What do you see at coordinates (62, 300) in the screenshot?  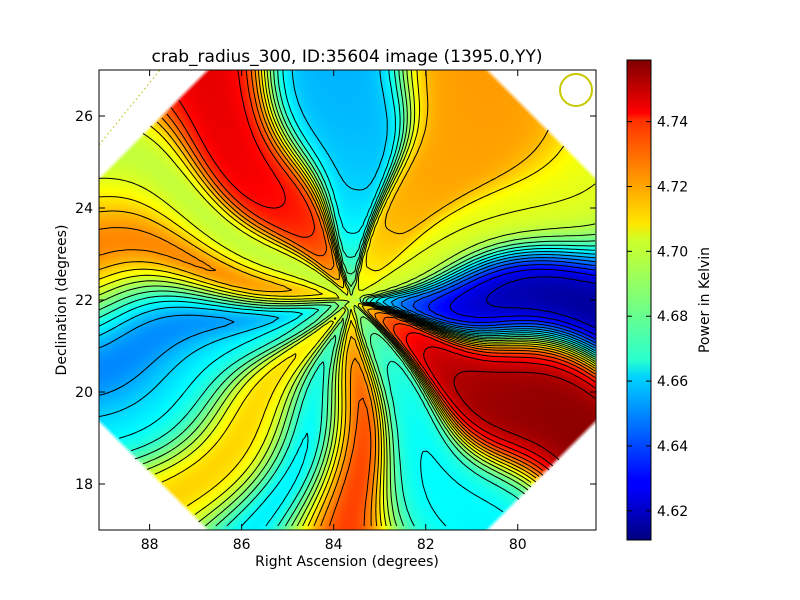 I see `y-axis-label: Declination (degrees)` at bounding box center [62, 300].